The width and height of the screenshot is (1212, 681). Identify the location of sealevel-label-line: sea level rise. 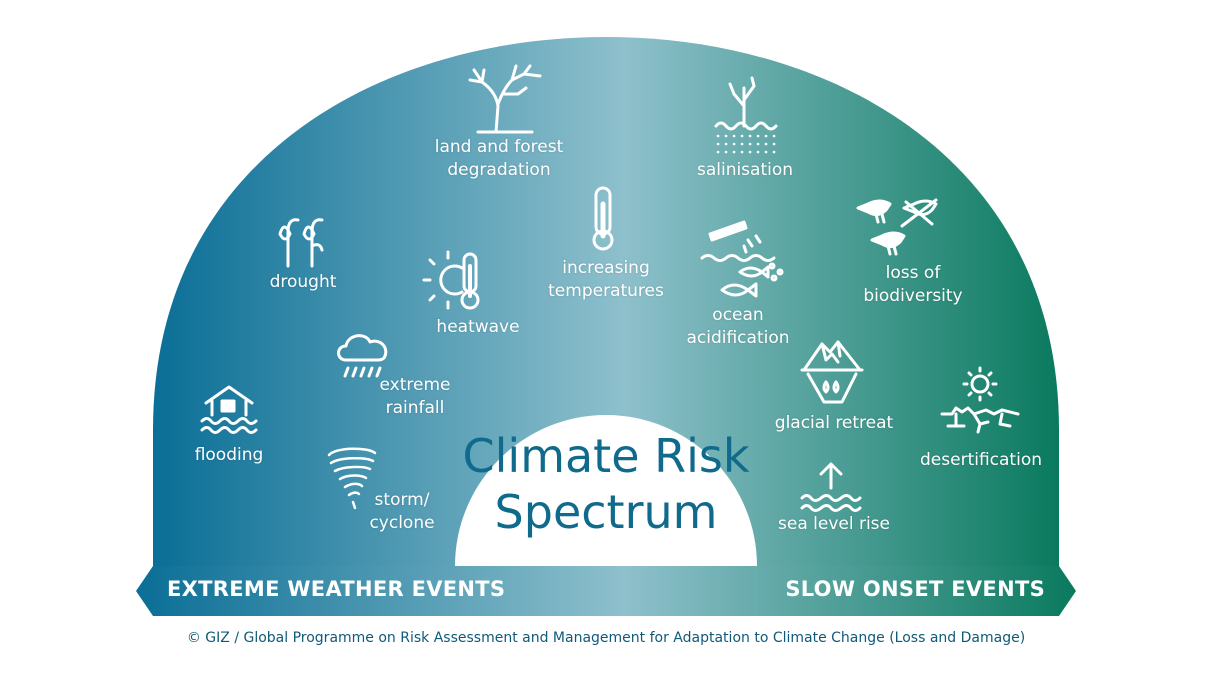
(834, 524).